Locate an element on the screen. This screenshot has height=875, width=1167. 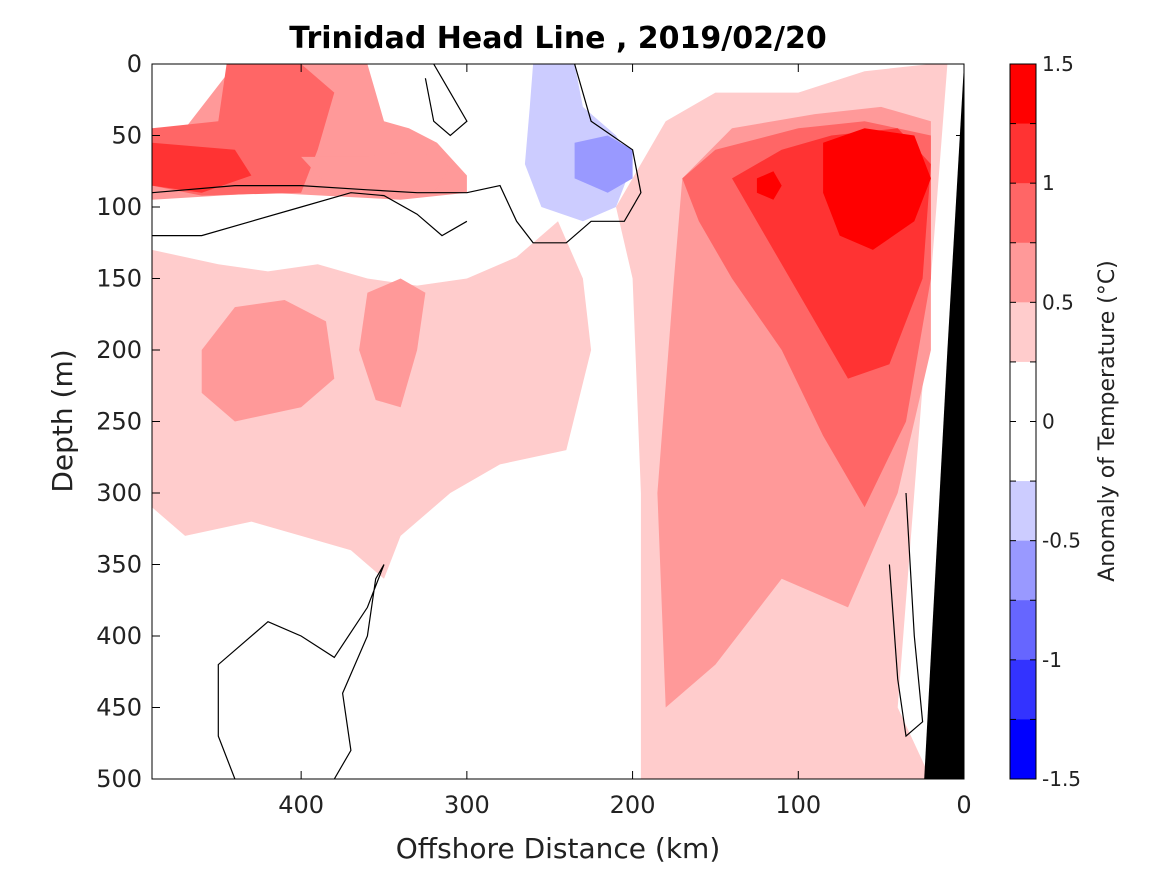
x-tick-label: 100 is located at coordinates (798, 805).